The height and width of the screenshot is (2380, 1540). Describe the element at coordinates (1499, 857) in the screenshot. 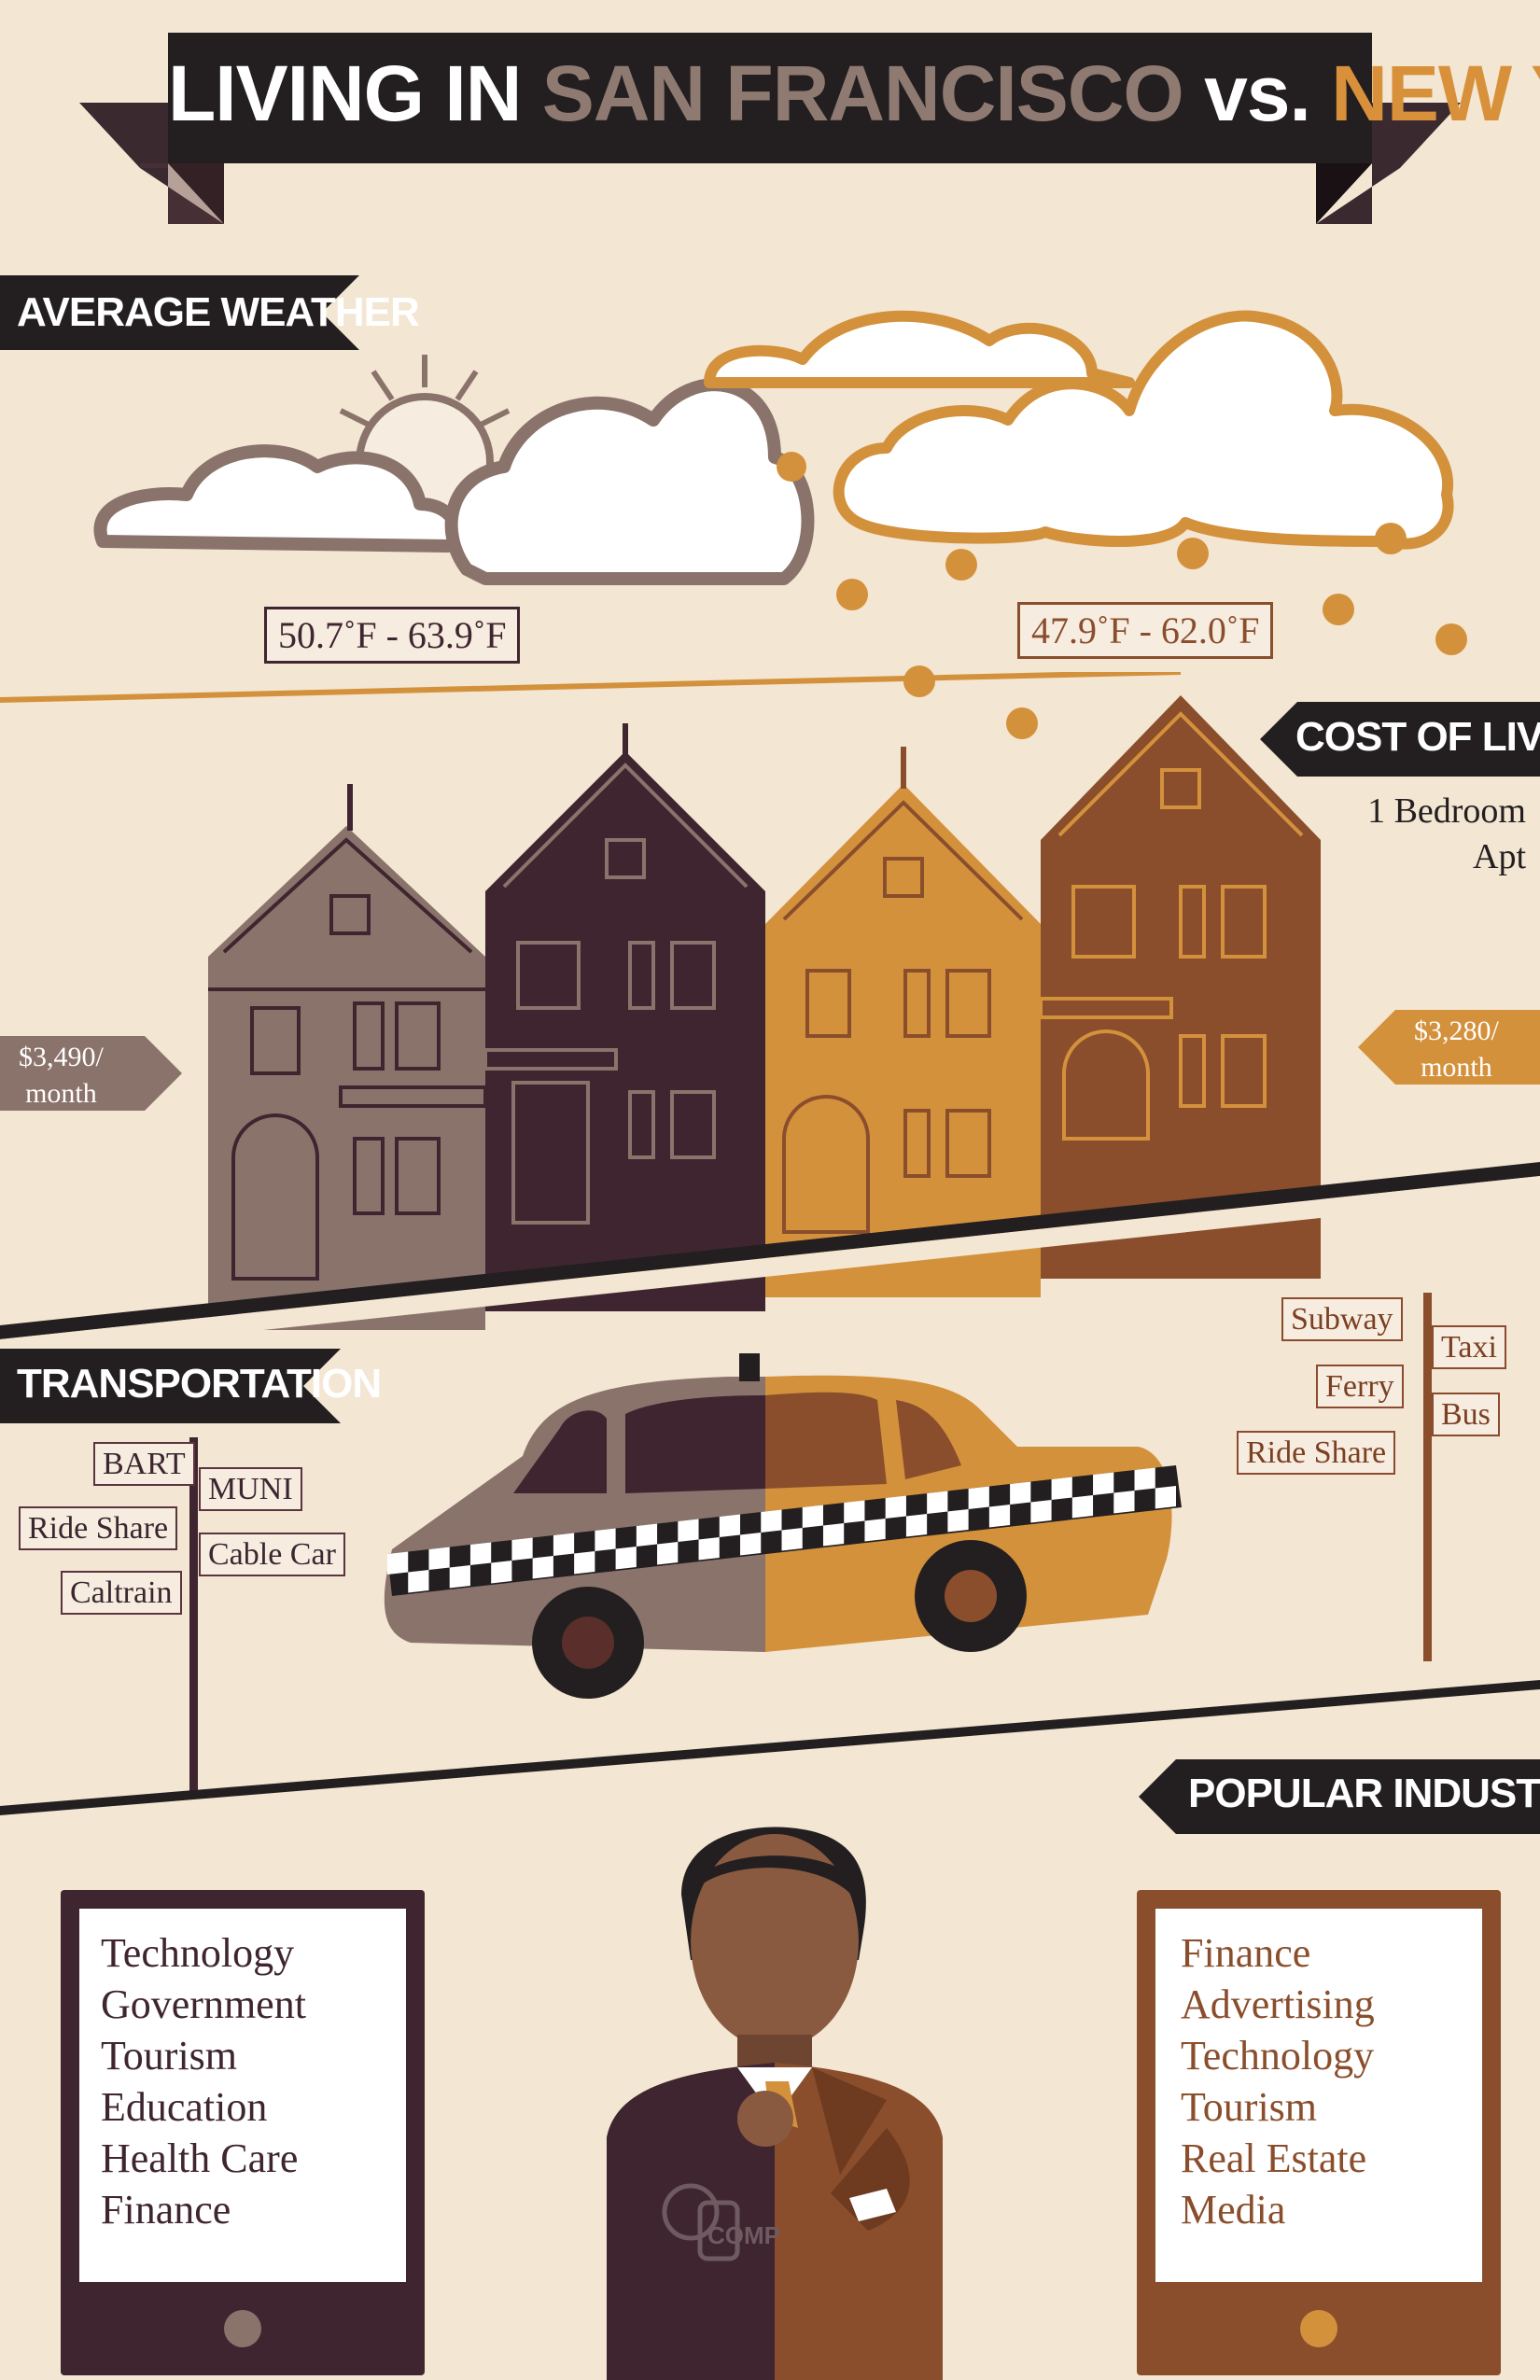

I see `cost-label-line2: Apt` at that location.